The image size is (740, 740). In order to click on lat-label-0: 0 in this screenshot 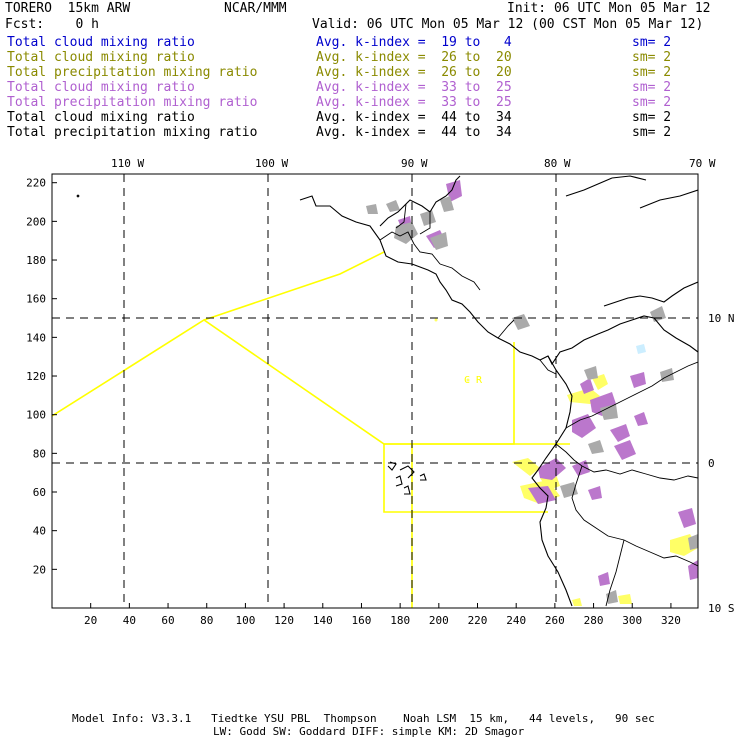, I will do `click(711, 463)`.